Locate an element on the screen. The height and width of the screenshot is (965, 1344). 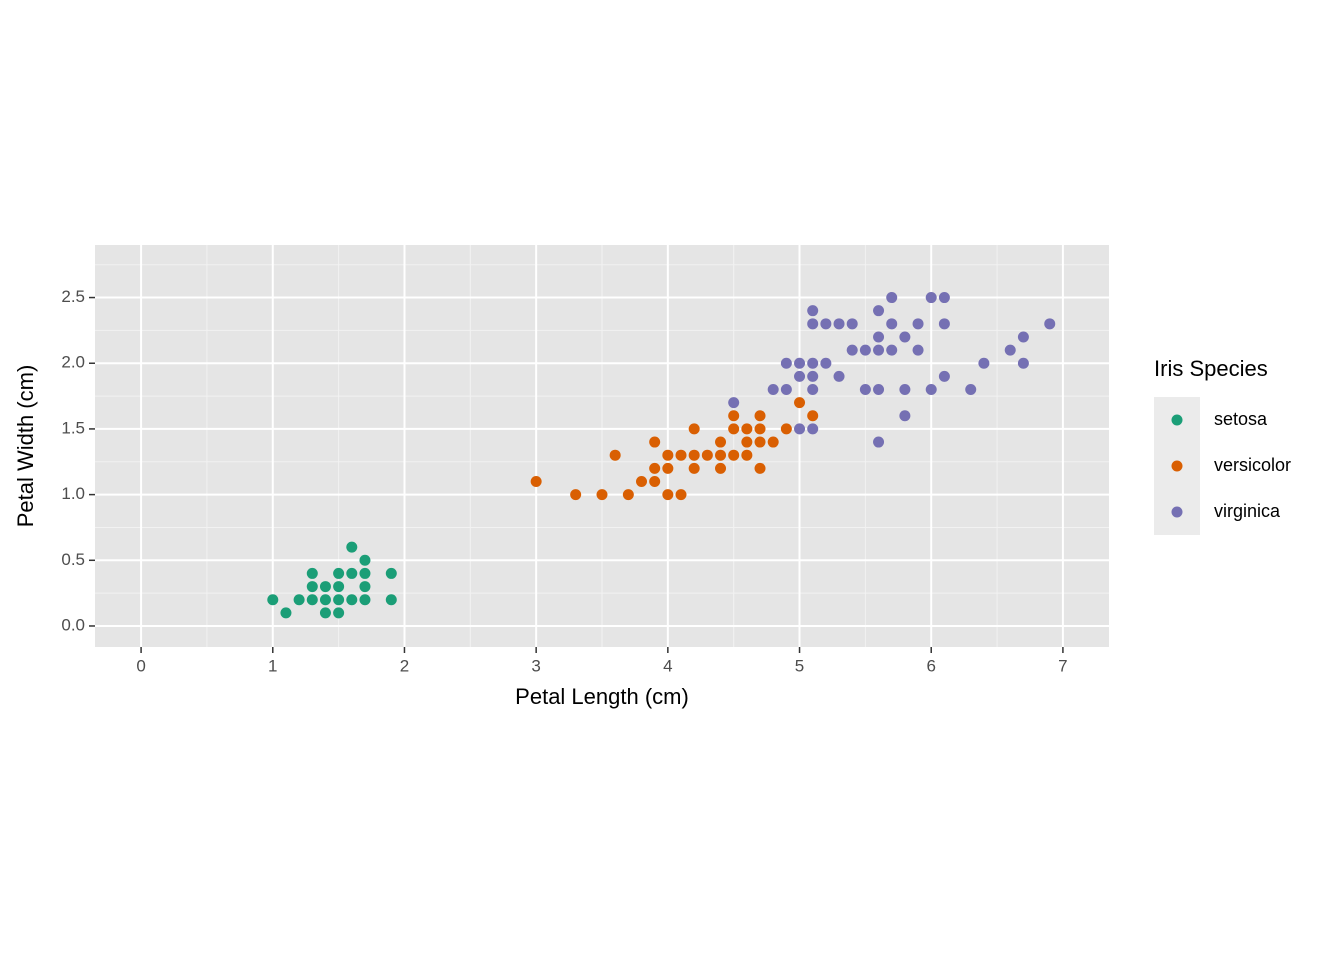
x-tick-label: 0 is located at coordinates (140, 665).